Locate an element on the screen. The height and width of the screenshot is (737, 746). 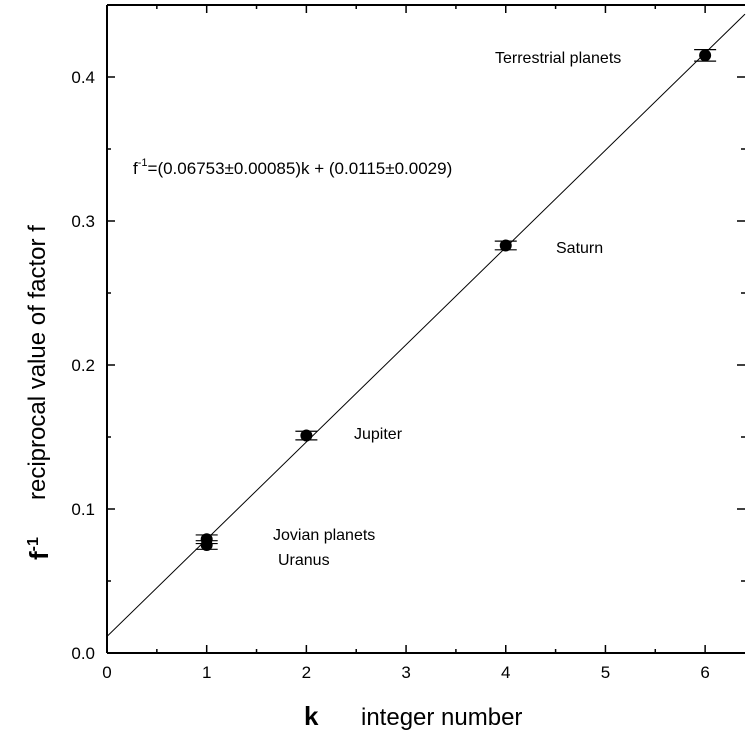
x-axis-label: integer number is located at coordinates (441, 717).